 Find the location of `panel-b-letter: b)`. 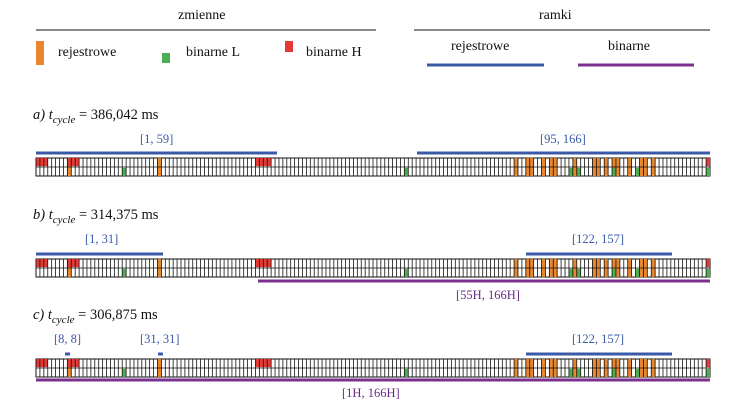

panel-b-letter: b) is located at coordinates (39, 215).